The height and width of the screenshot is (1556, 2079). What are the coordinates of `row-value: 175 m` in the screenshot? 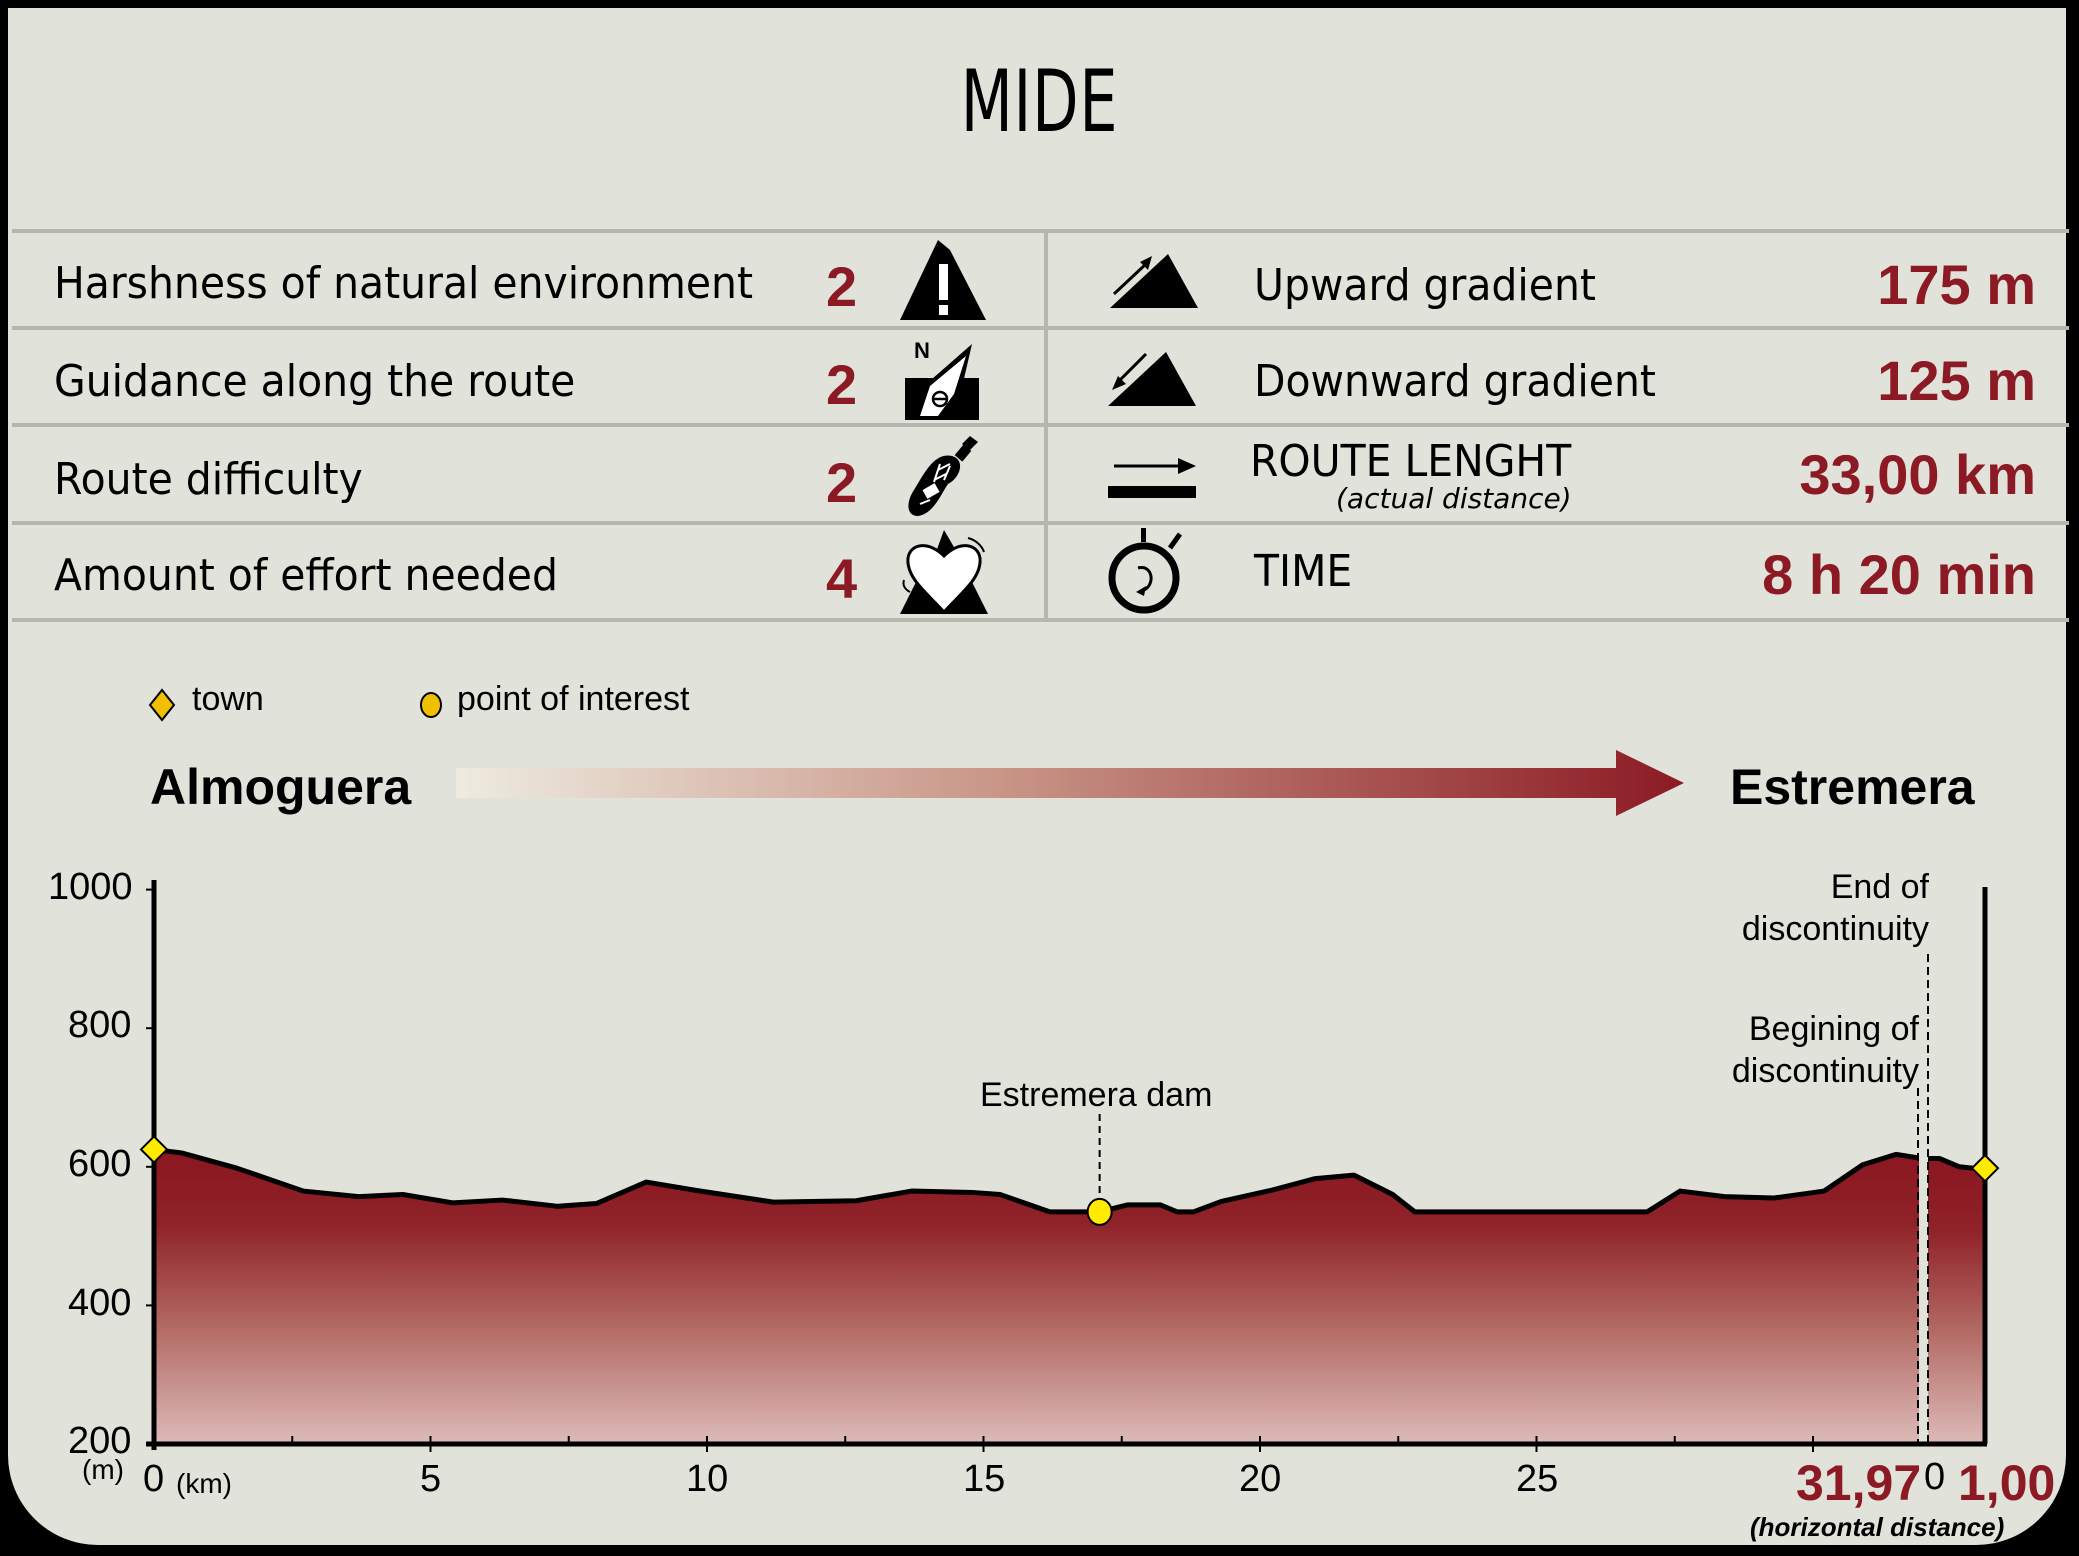 It's located at (1956, 284).